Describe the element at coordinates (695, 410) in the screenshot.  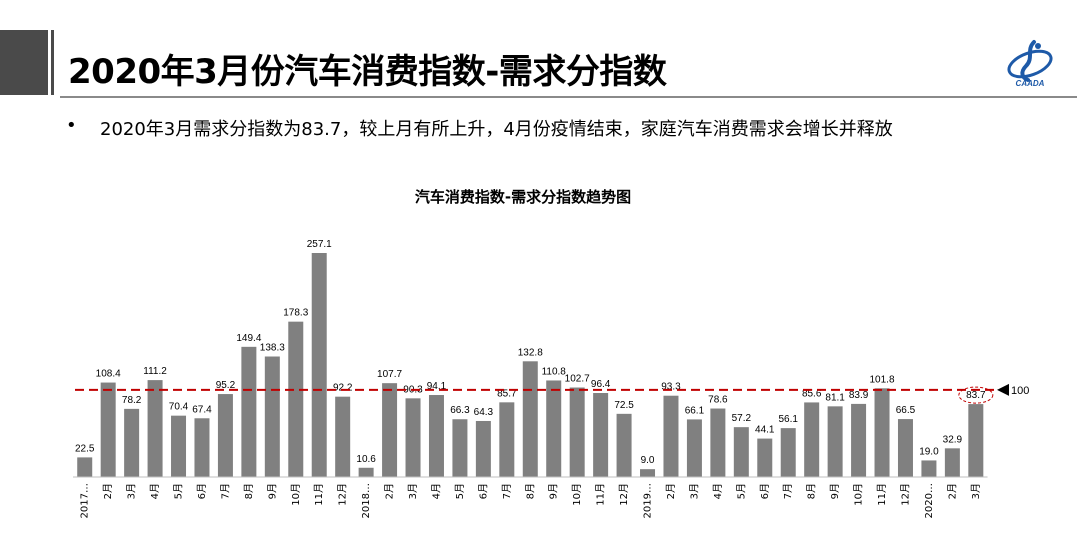
I see `data-label: 66.1` at that location.